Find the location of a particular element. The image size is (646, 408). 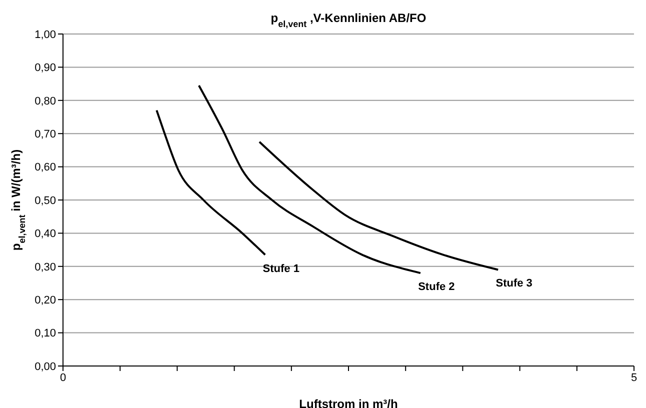

y-tick-label: 0,30 is located at coordinates (45, 267).